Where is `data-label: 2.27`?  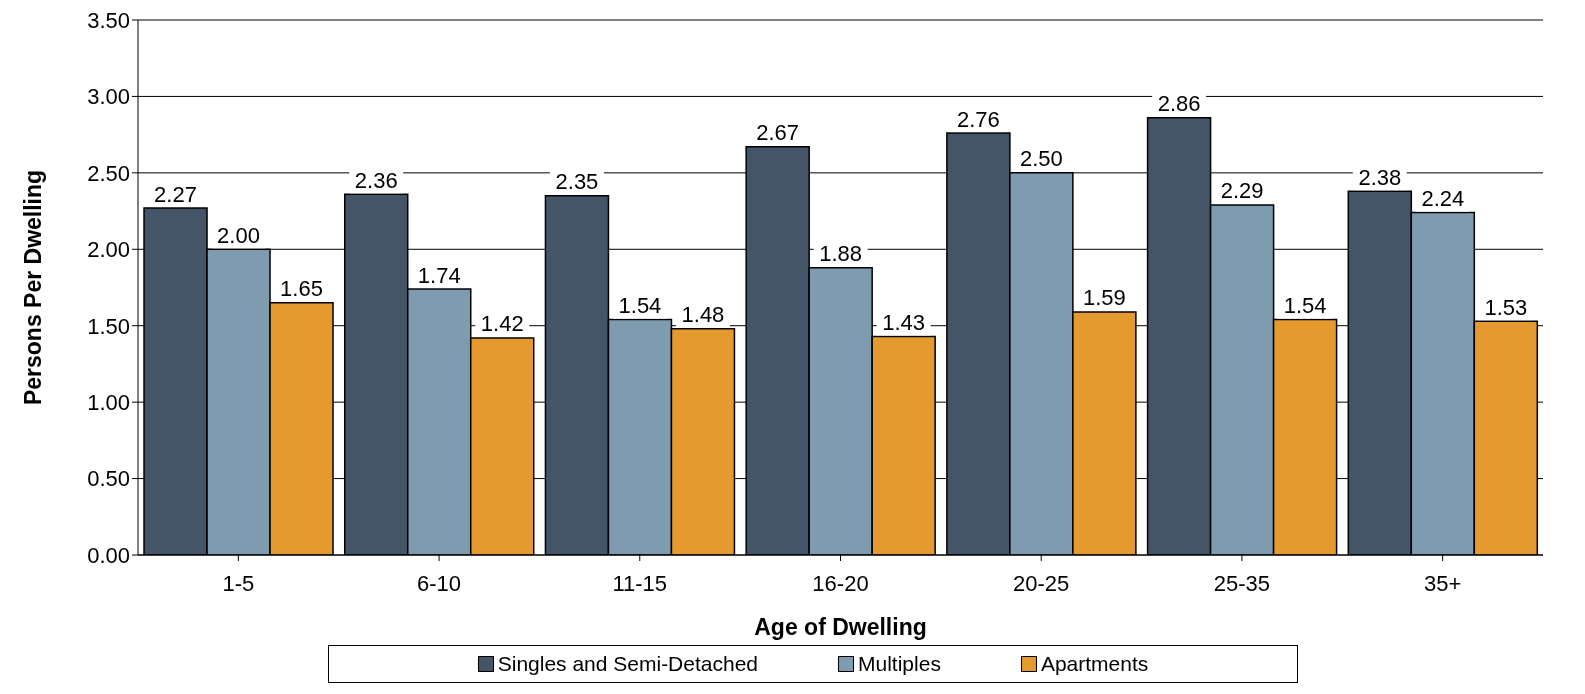 data-label: 2.27 is located at coordinates (175, 194).